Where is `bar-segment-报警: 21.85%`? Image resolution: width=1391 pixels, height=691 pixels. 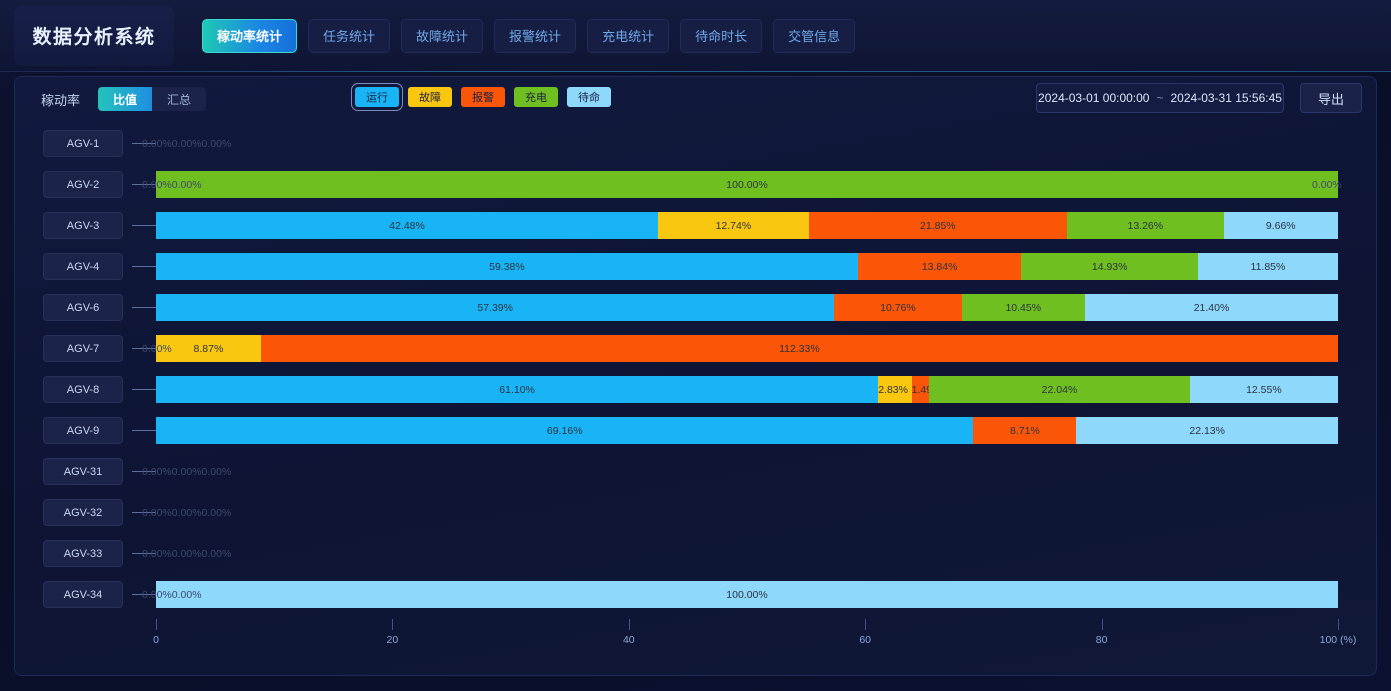
bar-segment-报警: 21.85% is located at coordinates (937, 225).